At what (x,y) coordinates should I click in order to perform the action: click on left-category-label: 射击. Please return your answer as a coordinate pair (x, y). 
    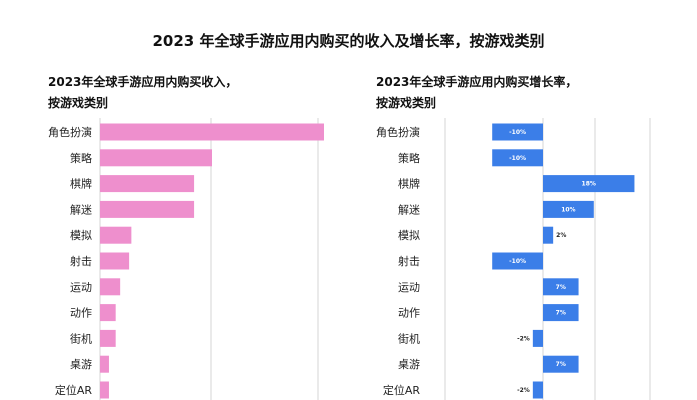
    Looking at the image, I should click on (81, 261).